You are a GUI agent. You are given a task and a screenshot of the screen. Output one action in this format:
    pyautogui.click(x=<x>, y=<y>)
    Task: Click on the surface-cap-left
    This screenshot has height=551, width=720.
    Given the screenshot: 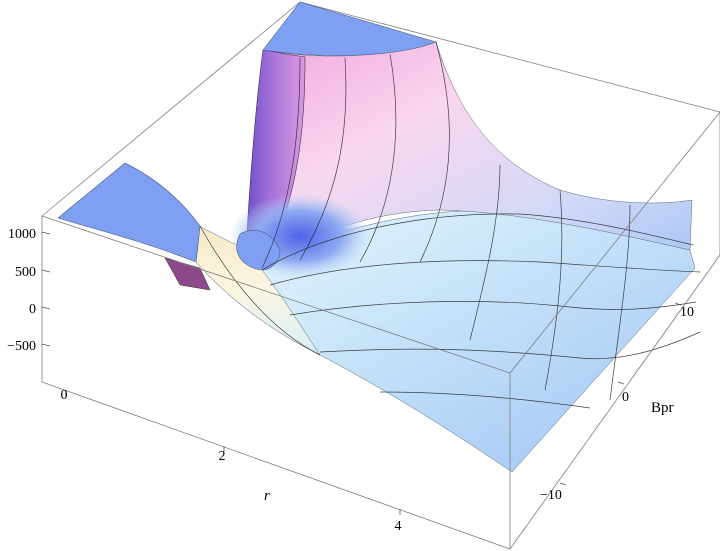 What is the action you would take?
    pyautogui.click(x=129, y=212)
    